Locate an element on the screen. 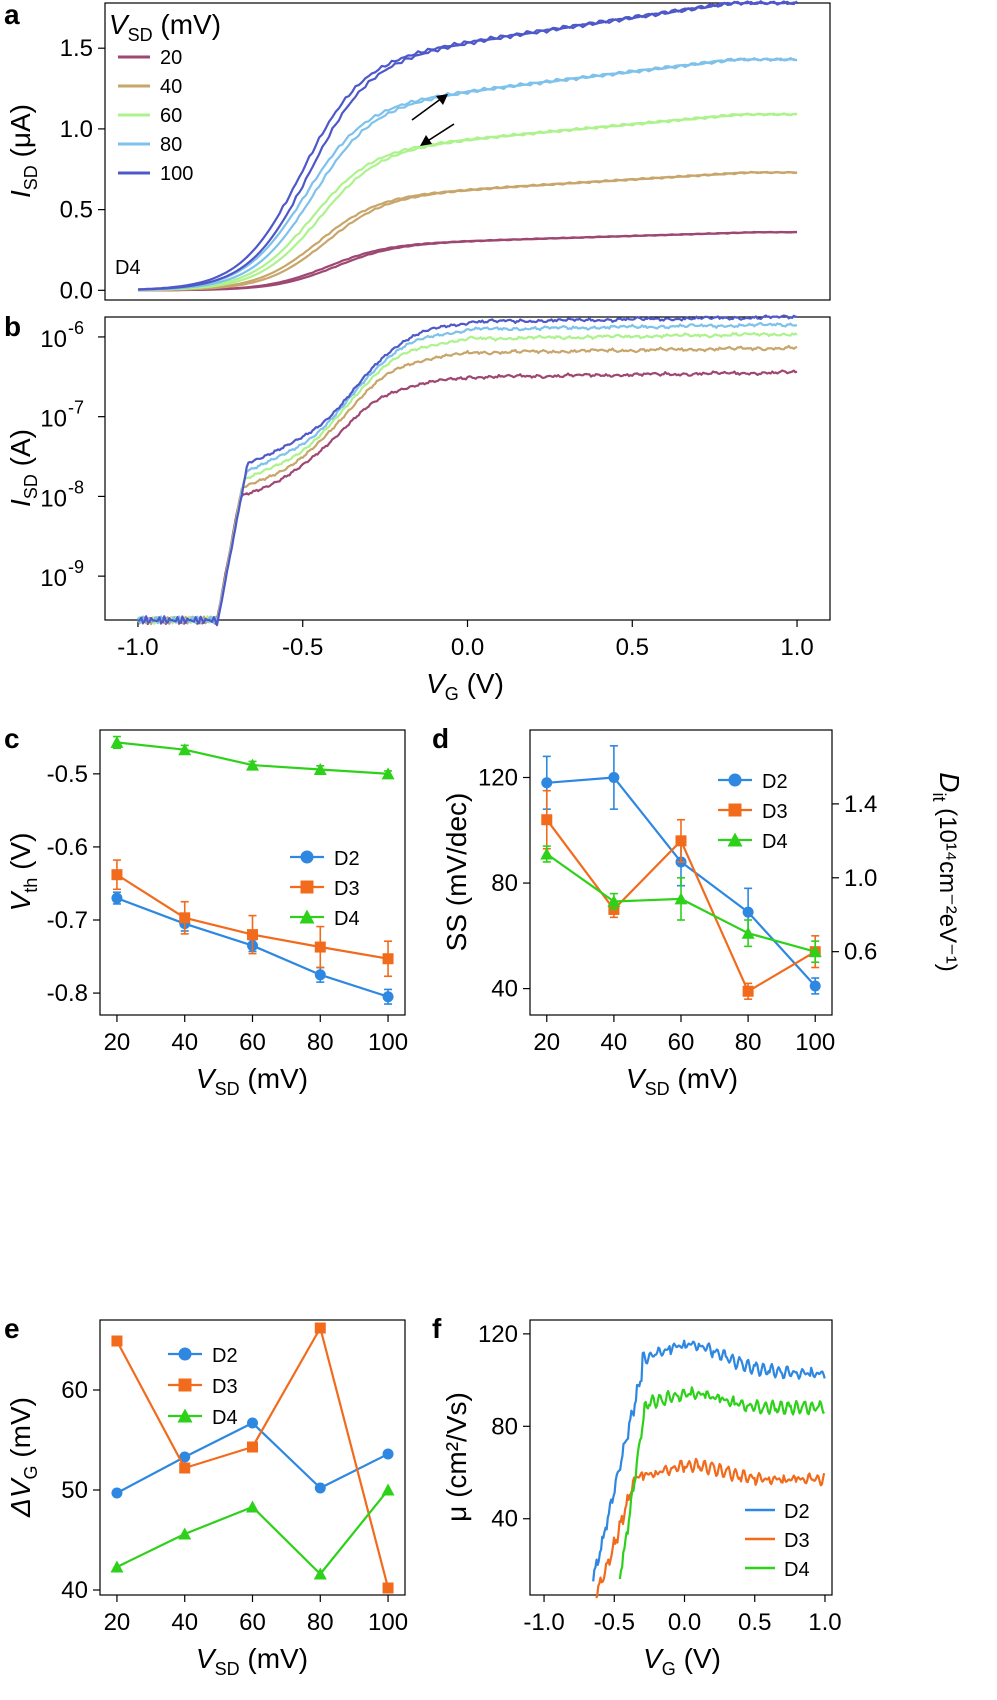 The height and width of the screenshot is (1700, 997). panel-d-ylabel: SS (mV/dec) is located at coordinates (456, 872).